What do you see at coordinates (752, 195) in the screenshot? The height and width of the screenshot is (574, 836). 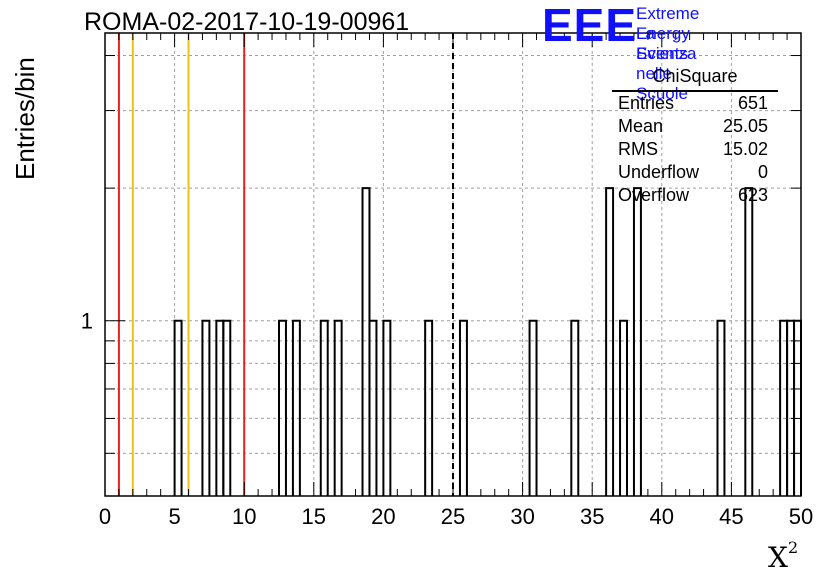 I see `stats-value: 623` at bounding box center [752, 195].